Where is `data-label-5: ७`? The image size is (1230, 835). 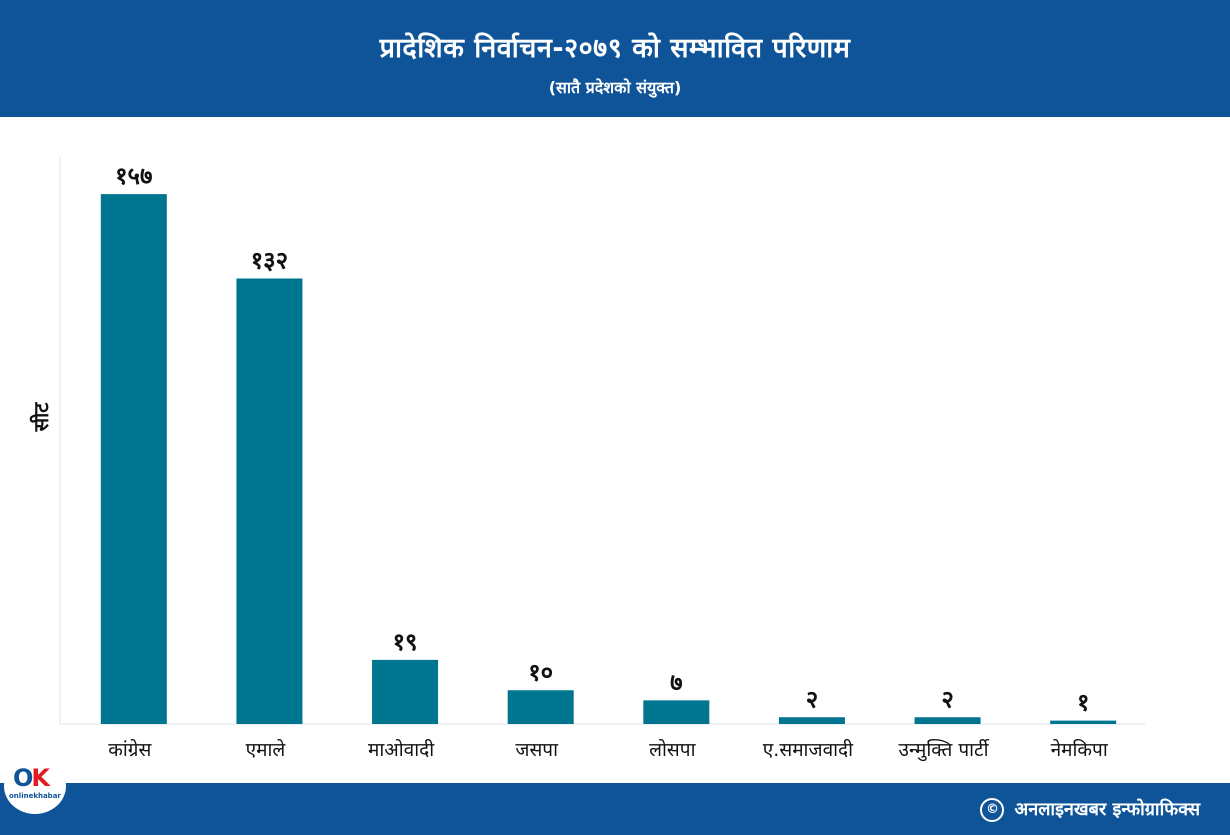
data-label-5: ७ is located at coordinates (676, 682).